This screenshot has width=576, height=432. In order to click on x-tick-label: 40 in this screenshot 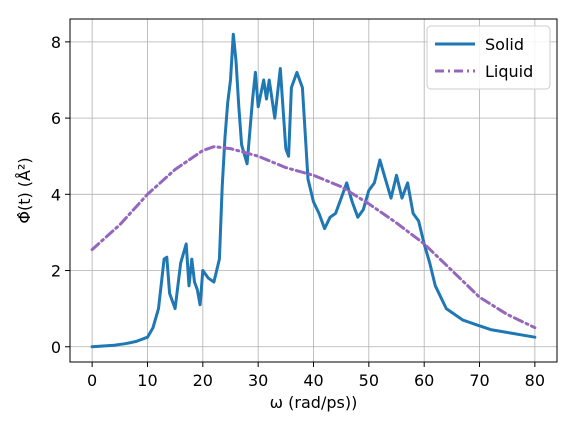, I will do `click(313, 380)`.